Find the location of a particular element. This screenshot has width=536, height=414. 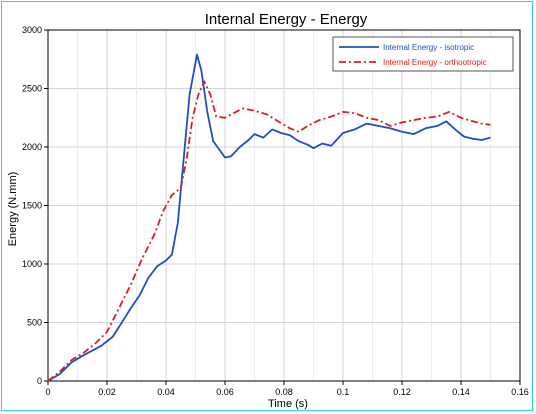

legend-label: Internal Energy - isotropic is located at coordinates (428, 47).